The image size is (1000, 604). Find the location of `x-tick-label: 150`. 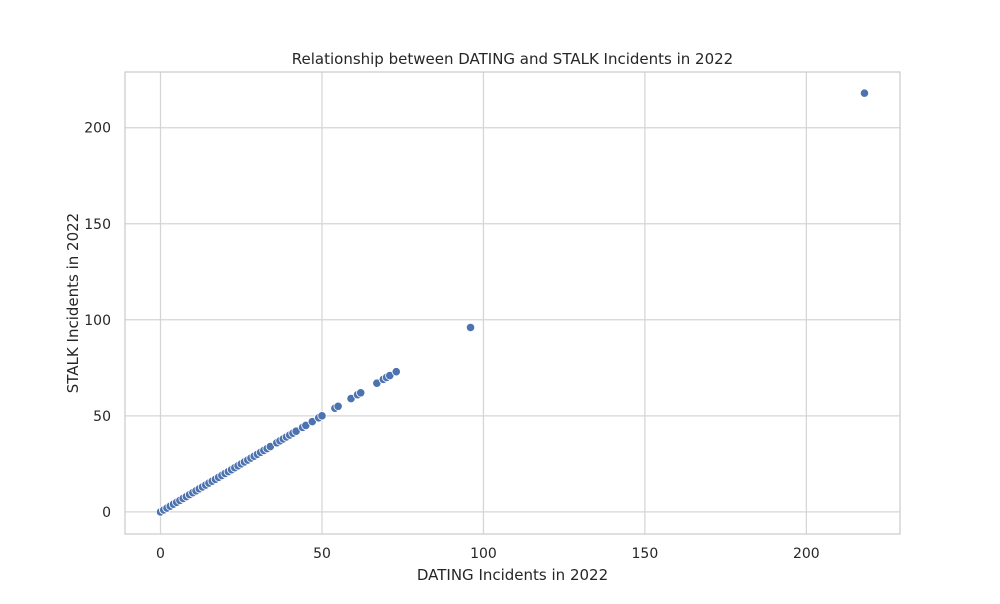

x-tick-label: 150 is located at coordinates (645, 554).